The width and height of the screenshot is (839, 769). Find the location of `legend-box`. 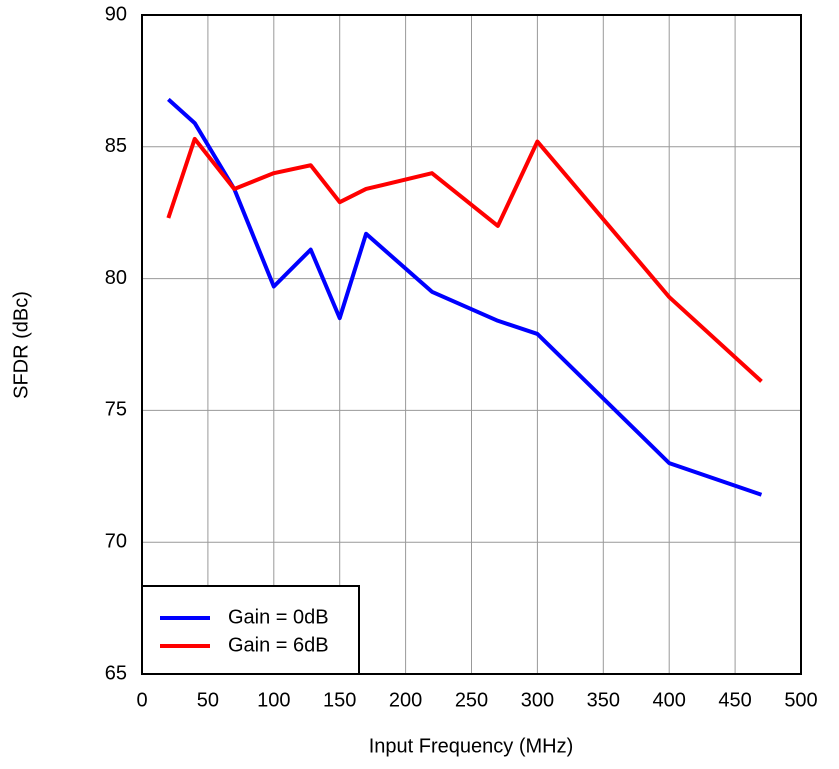

legend-box is located at coordinates (250, 630).